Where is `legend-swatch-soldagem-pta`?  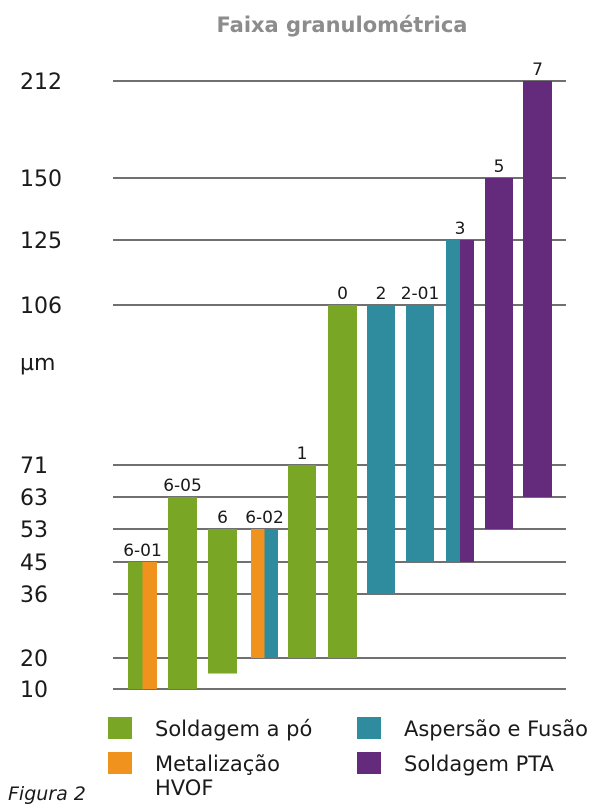
legend-swatch-soldagem-pta is located at coordinates (369, 763).